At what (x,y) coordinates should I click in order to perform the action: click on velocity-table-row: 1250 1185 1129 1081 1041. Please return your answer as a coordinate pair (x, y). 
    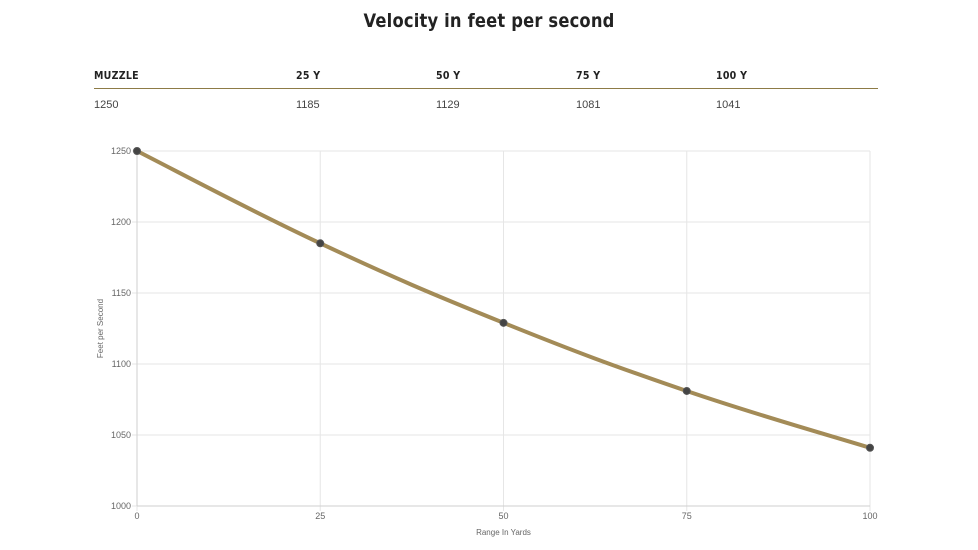
    Looking at the image, I should click on (486, 100).